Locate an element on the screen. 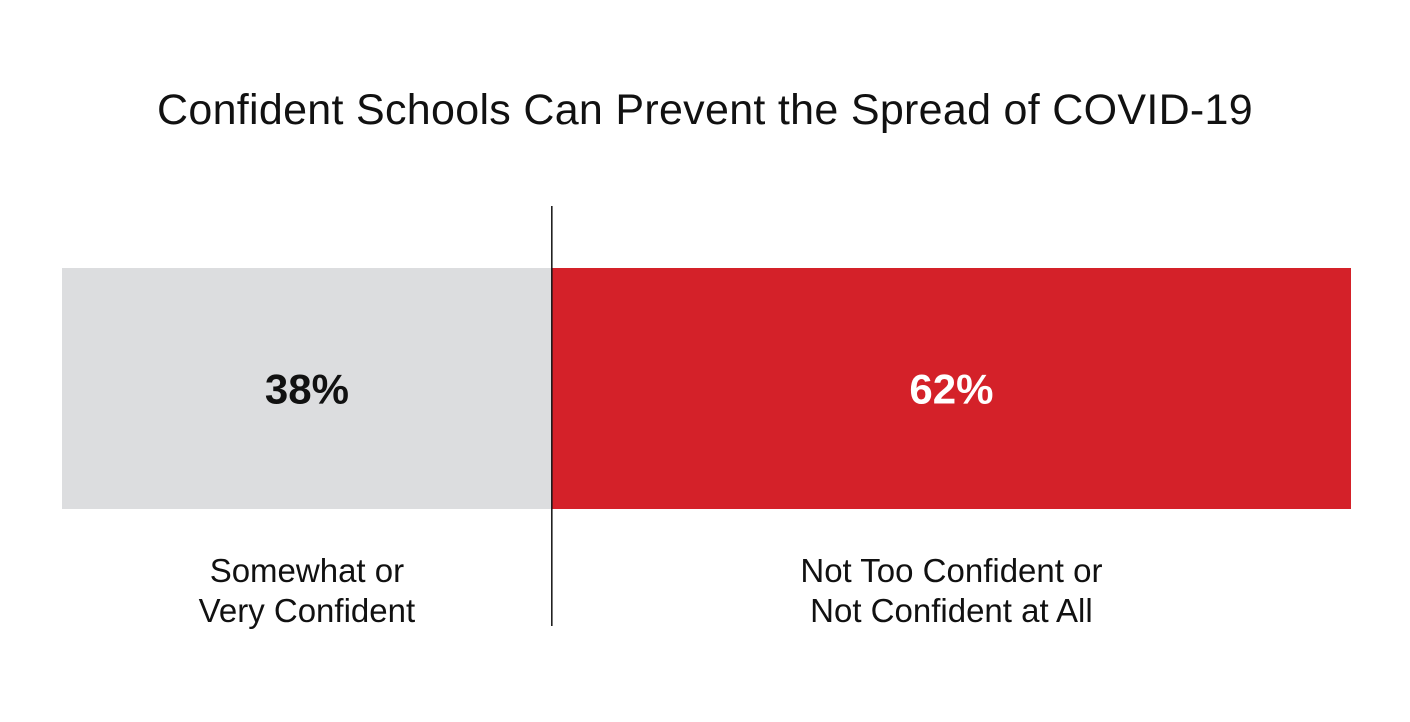 This screenshot has height=722, width=1410. category-label-1-line-2: Very Confident is located at coordinates (307, 610).